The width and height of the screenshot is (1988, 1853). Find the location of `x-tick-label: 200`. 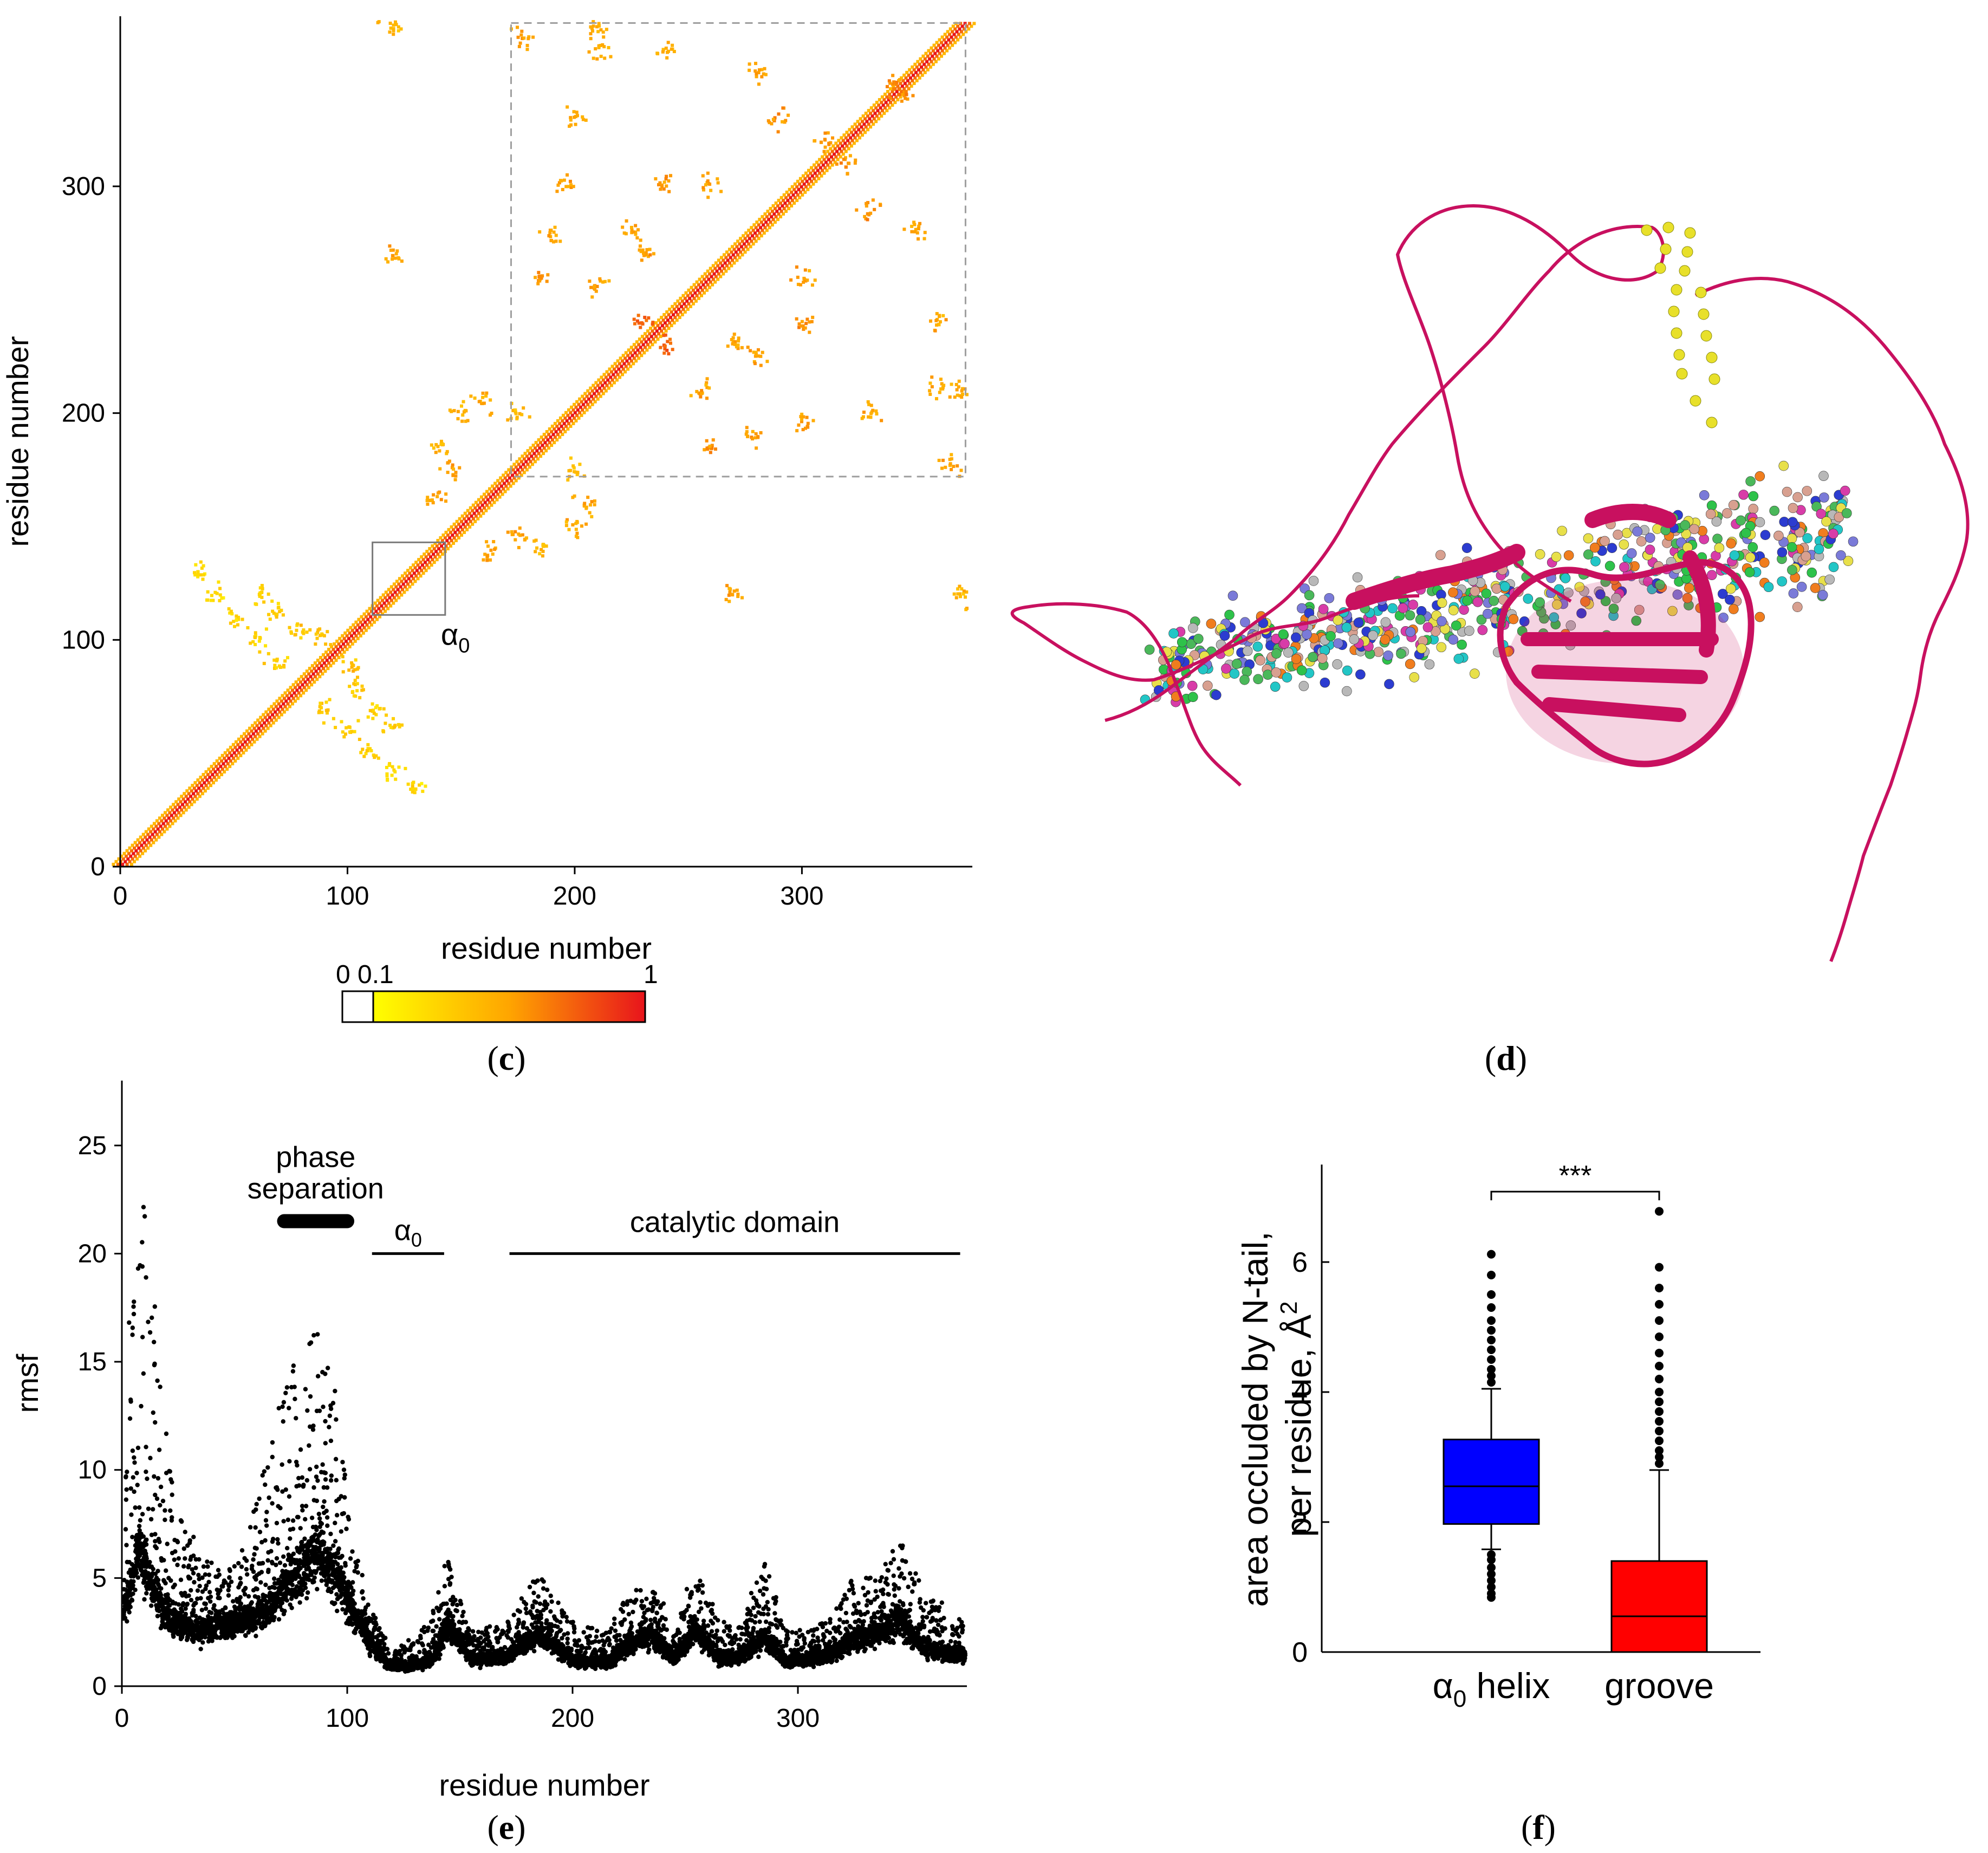

x-tick-label: 200 is located at coordinates (574, 897).